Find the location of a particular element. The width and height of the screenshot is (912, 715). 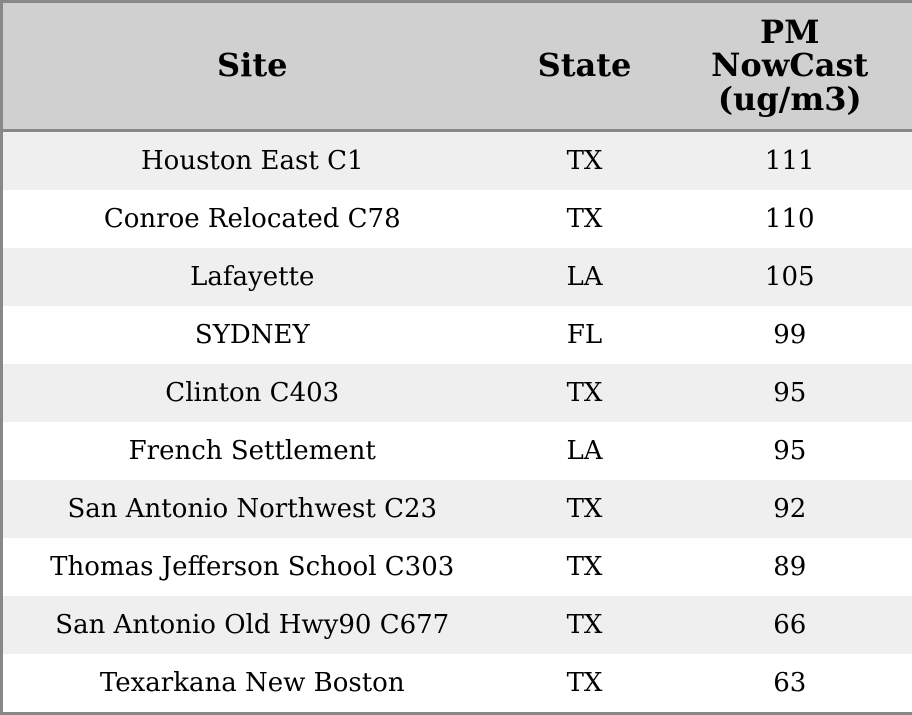

header-cell: PM NowCast (ug/m3) is located at coordinates (790, 66).